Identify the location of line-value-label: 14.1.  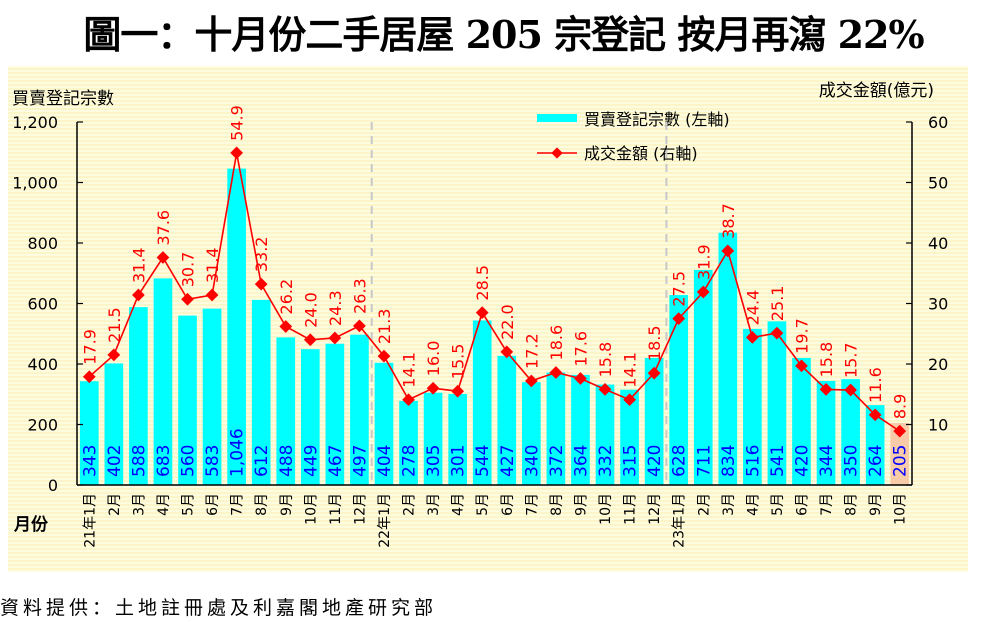
(409, 370).